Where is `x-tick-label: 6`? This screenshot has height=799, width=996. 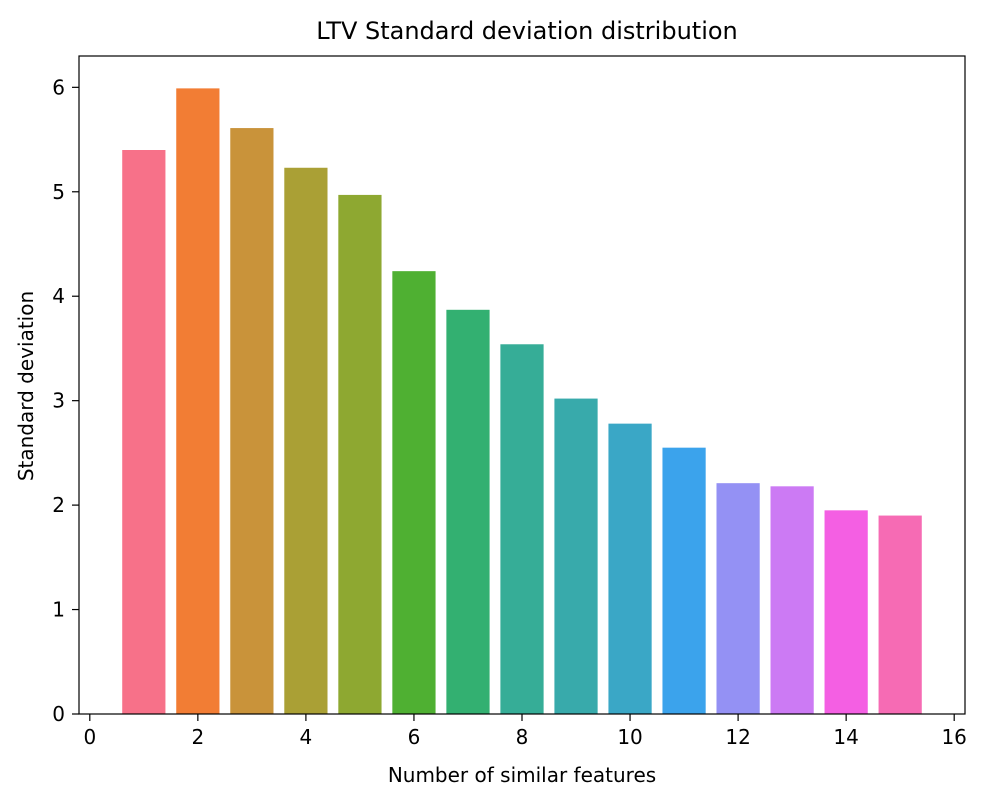
x-tick-label: 6 is located at coordinates (414, 737).